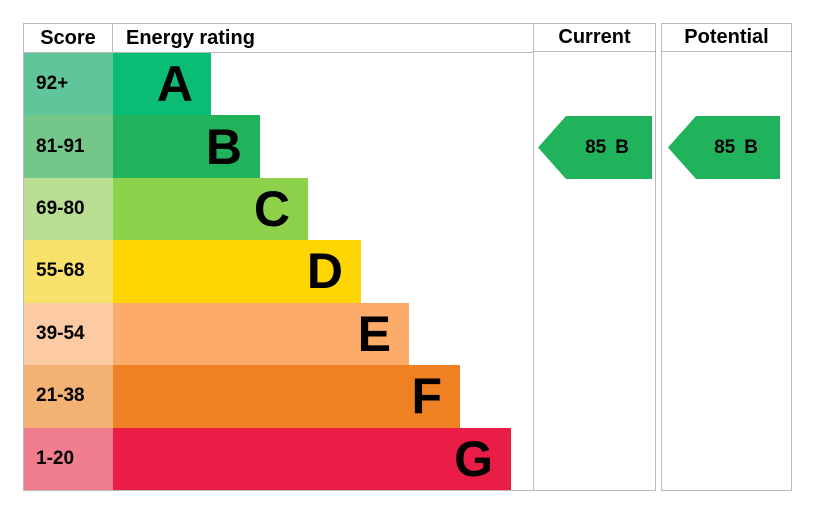 The height and width of the screenshot is (511, 815). Describe the element at coordinates (174, 84) in the screenshot. I see `band-letter: A` at that location.